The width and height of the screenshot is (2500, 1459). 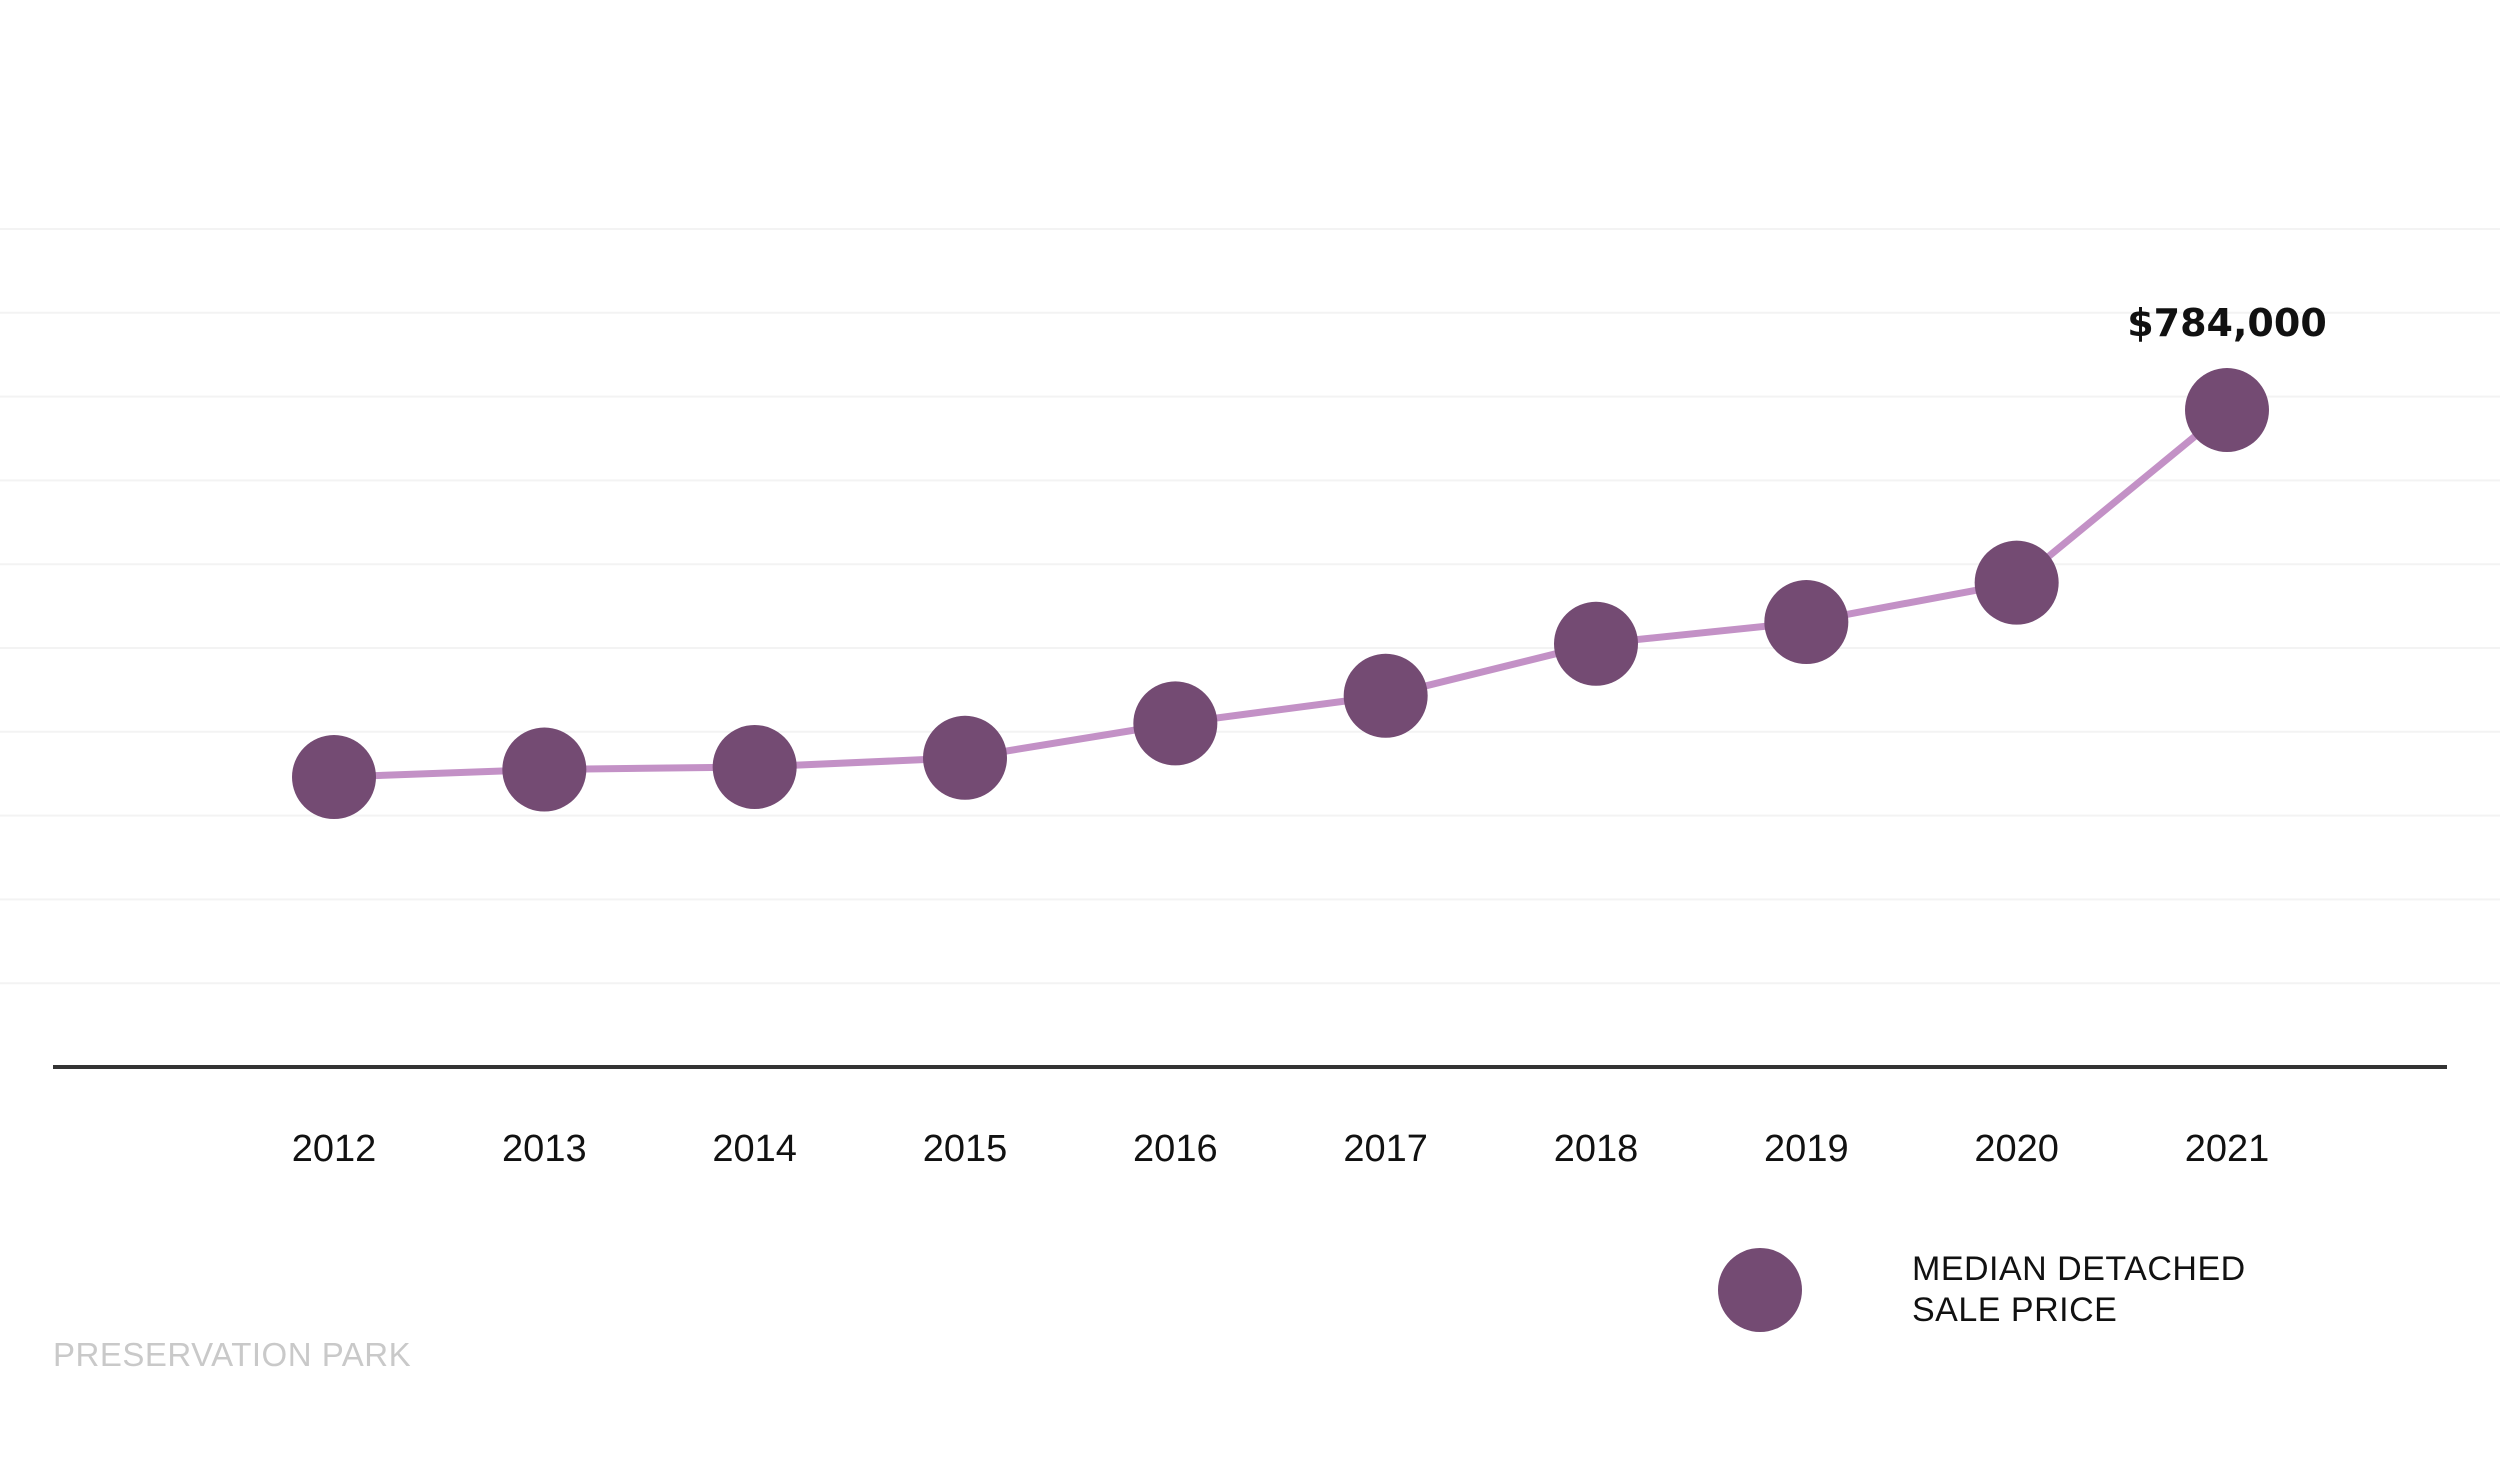 What do you see at coordinates (2102, 1290) in the screenshot?
I see `legend-label: MEDIAN DETACHED SALE PRICE` at bounding box center [2102, 1290].